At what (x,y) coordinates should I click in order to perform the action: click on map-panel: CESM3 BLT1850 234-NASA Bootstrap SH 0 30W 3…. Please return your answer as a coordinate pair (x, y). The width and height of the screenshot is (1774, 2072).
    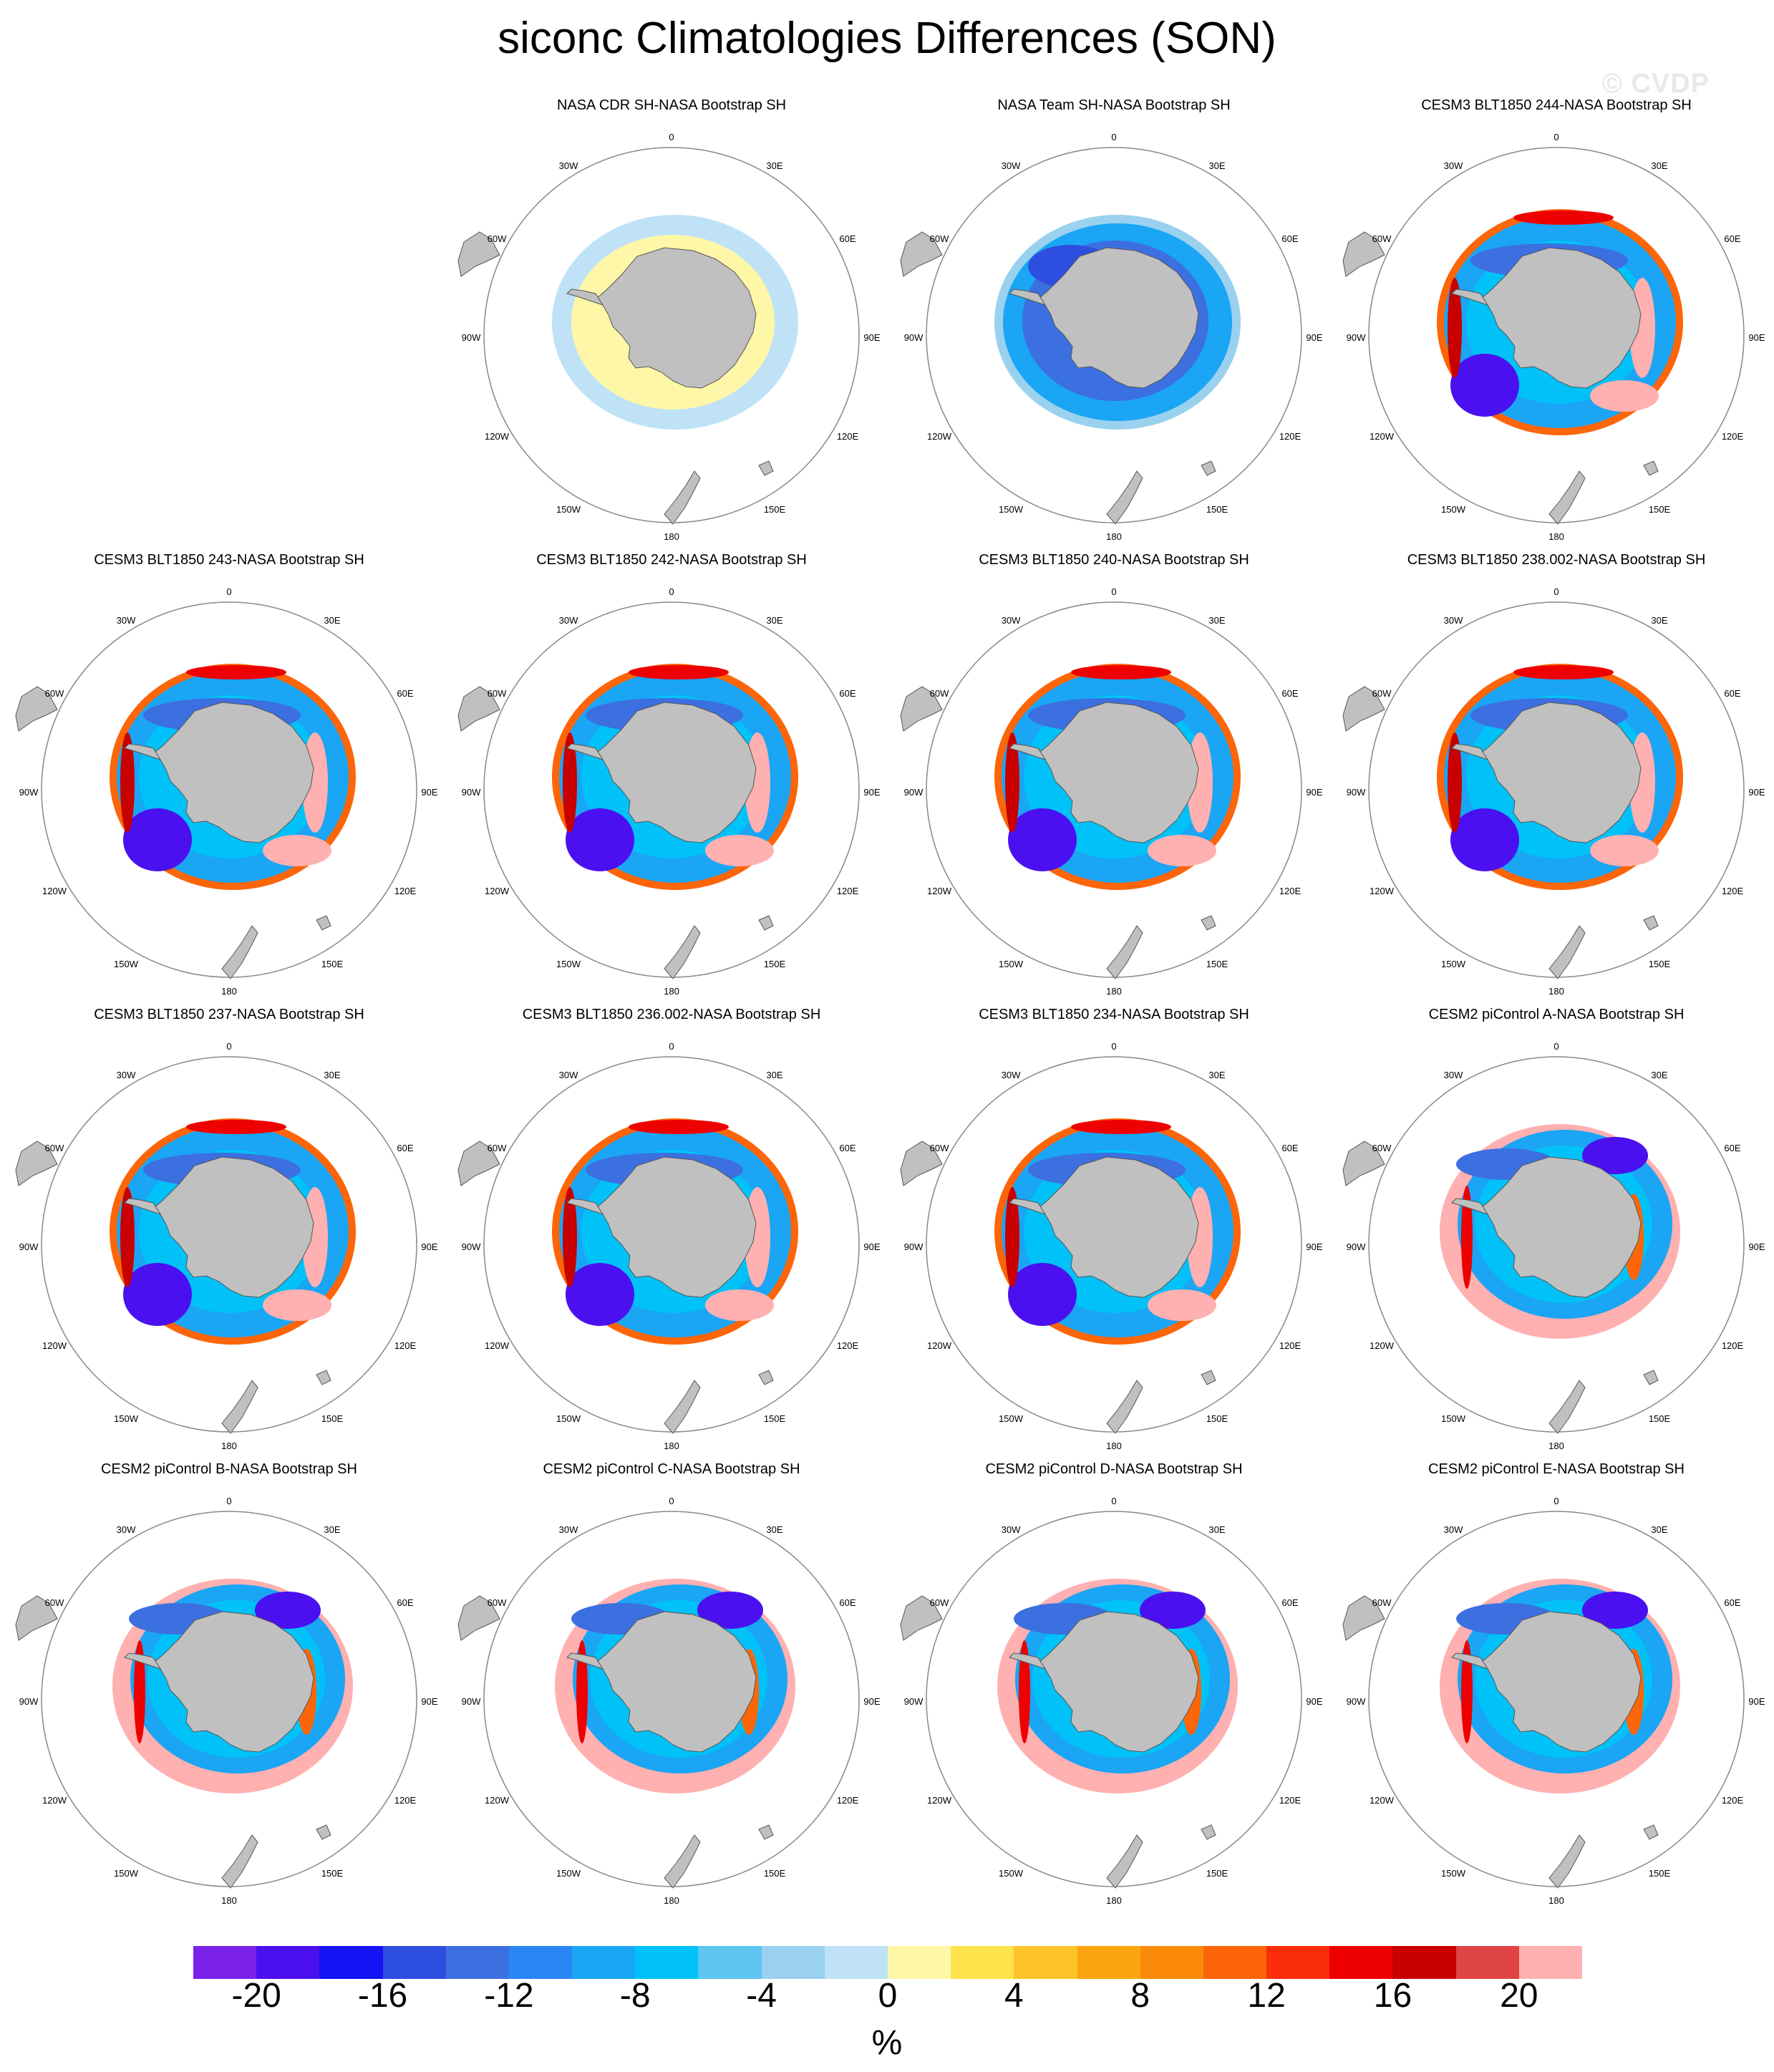
    Looking at the image, I should click on (1114, 1234).